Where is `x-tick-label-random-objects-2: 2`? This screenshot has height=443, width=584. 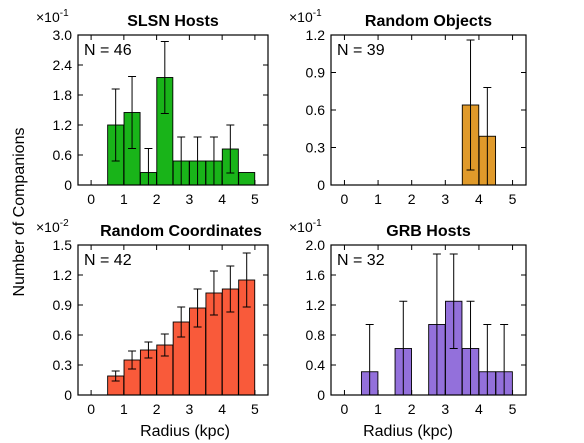 x-tick-label-random-objects-2: 2 is located at coordinates (412, 199).